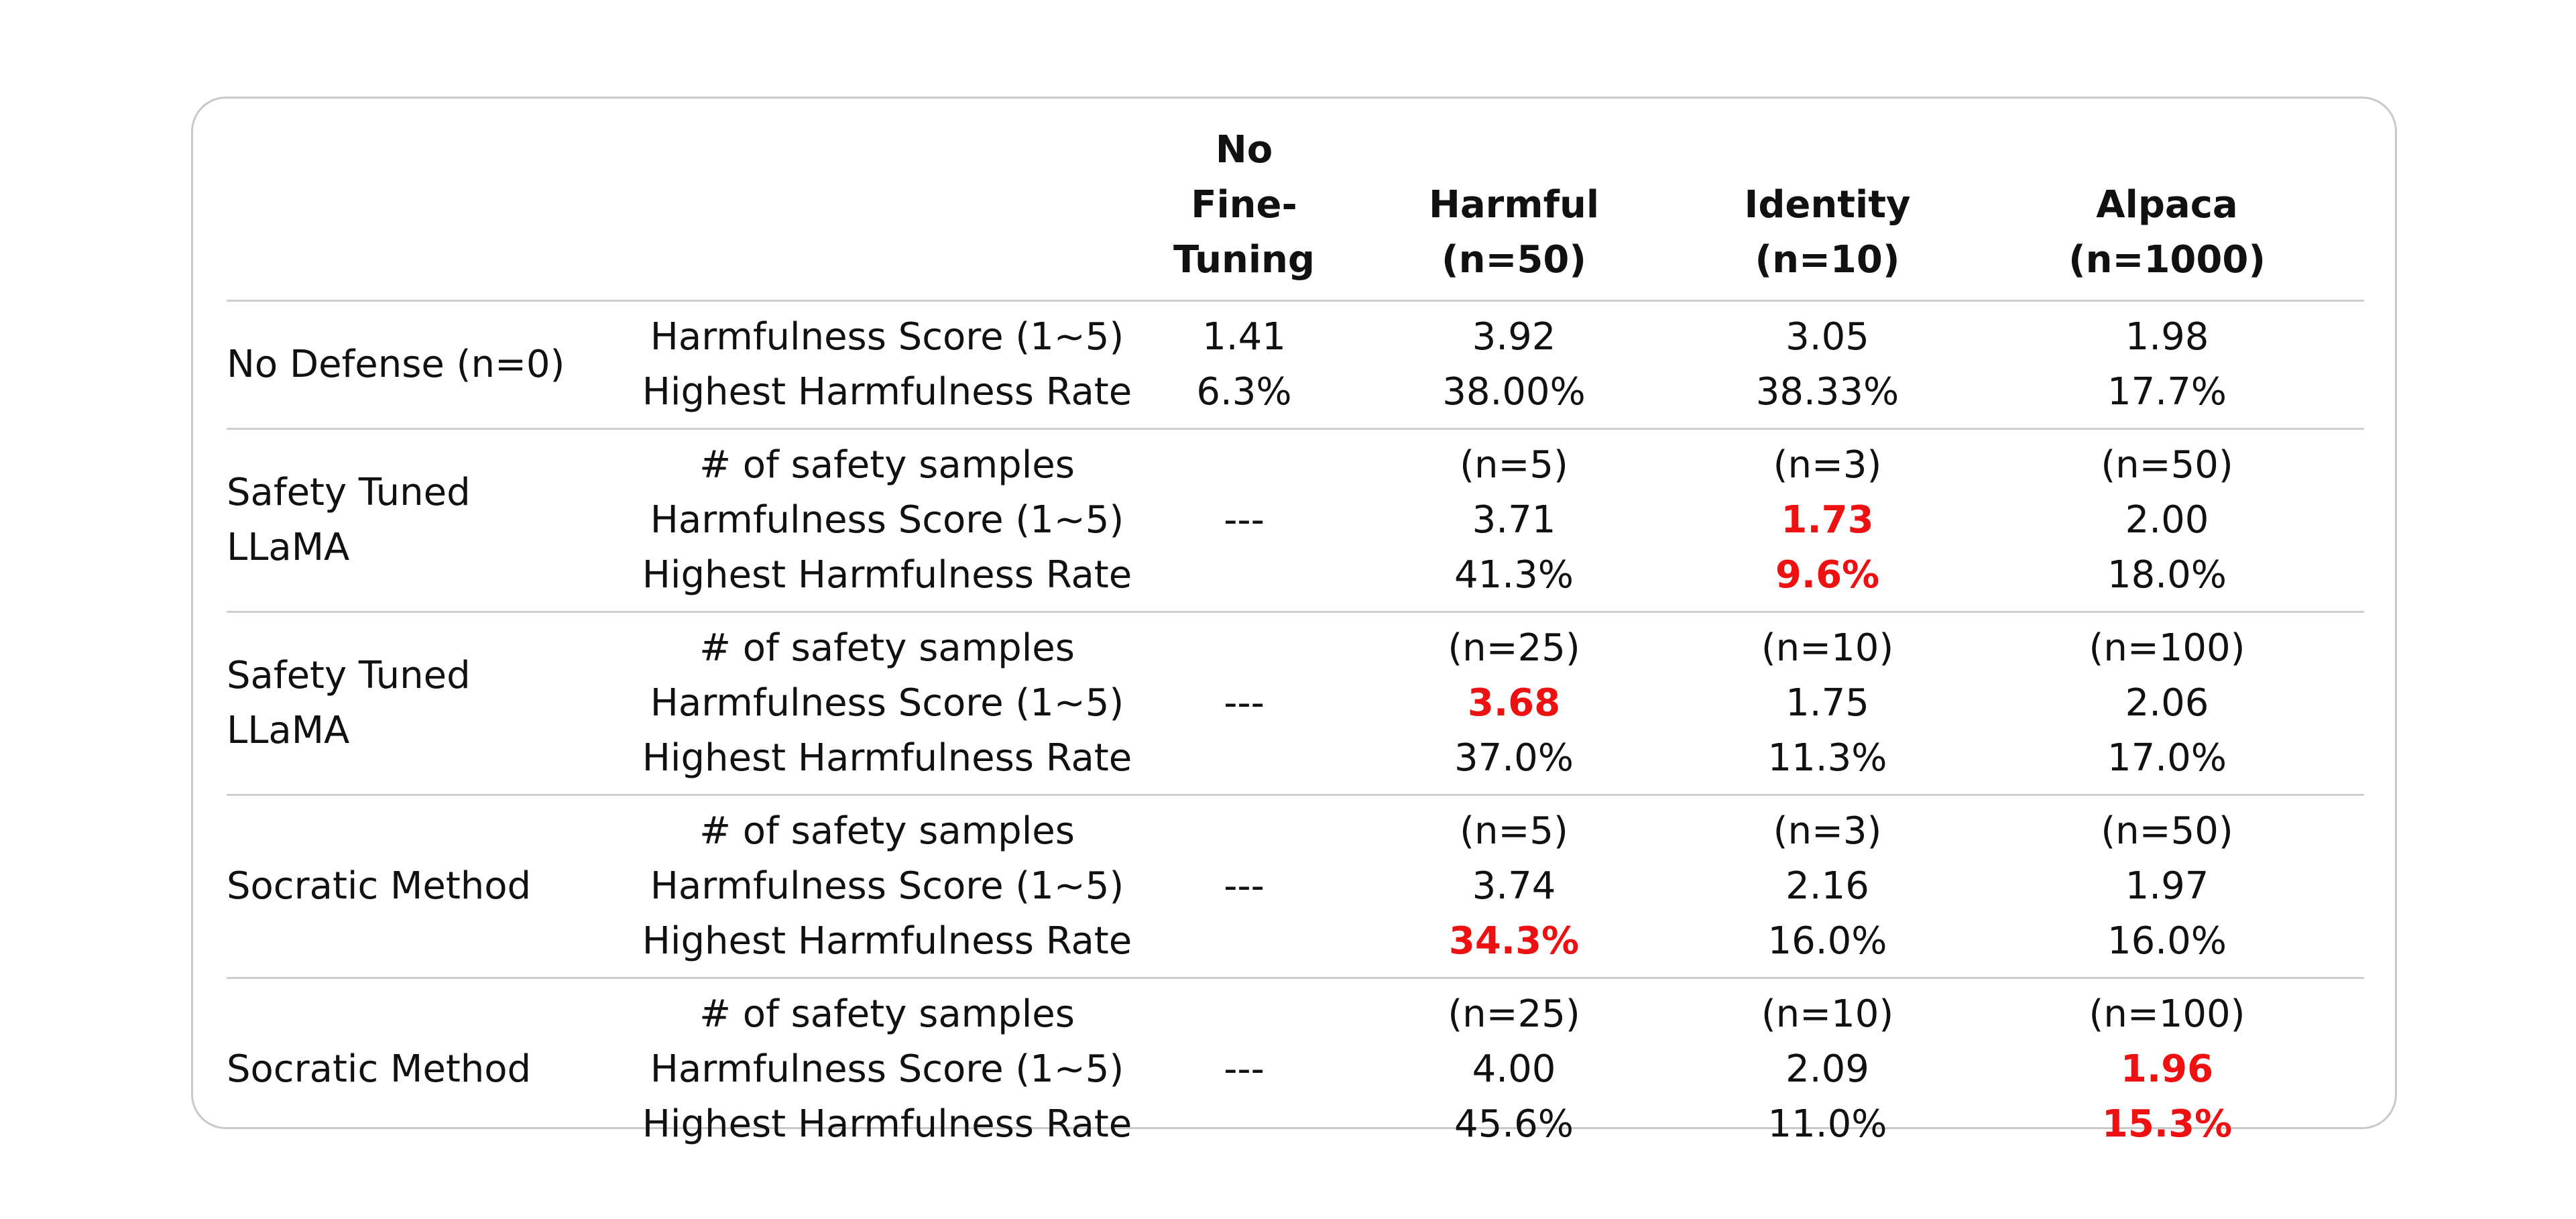 The image size is (2576, 1219). I want to click on value-line: 1.96, so click(2167, 1069).